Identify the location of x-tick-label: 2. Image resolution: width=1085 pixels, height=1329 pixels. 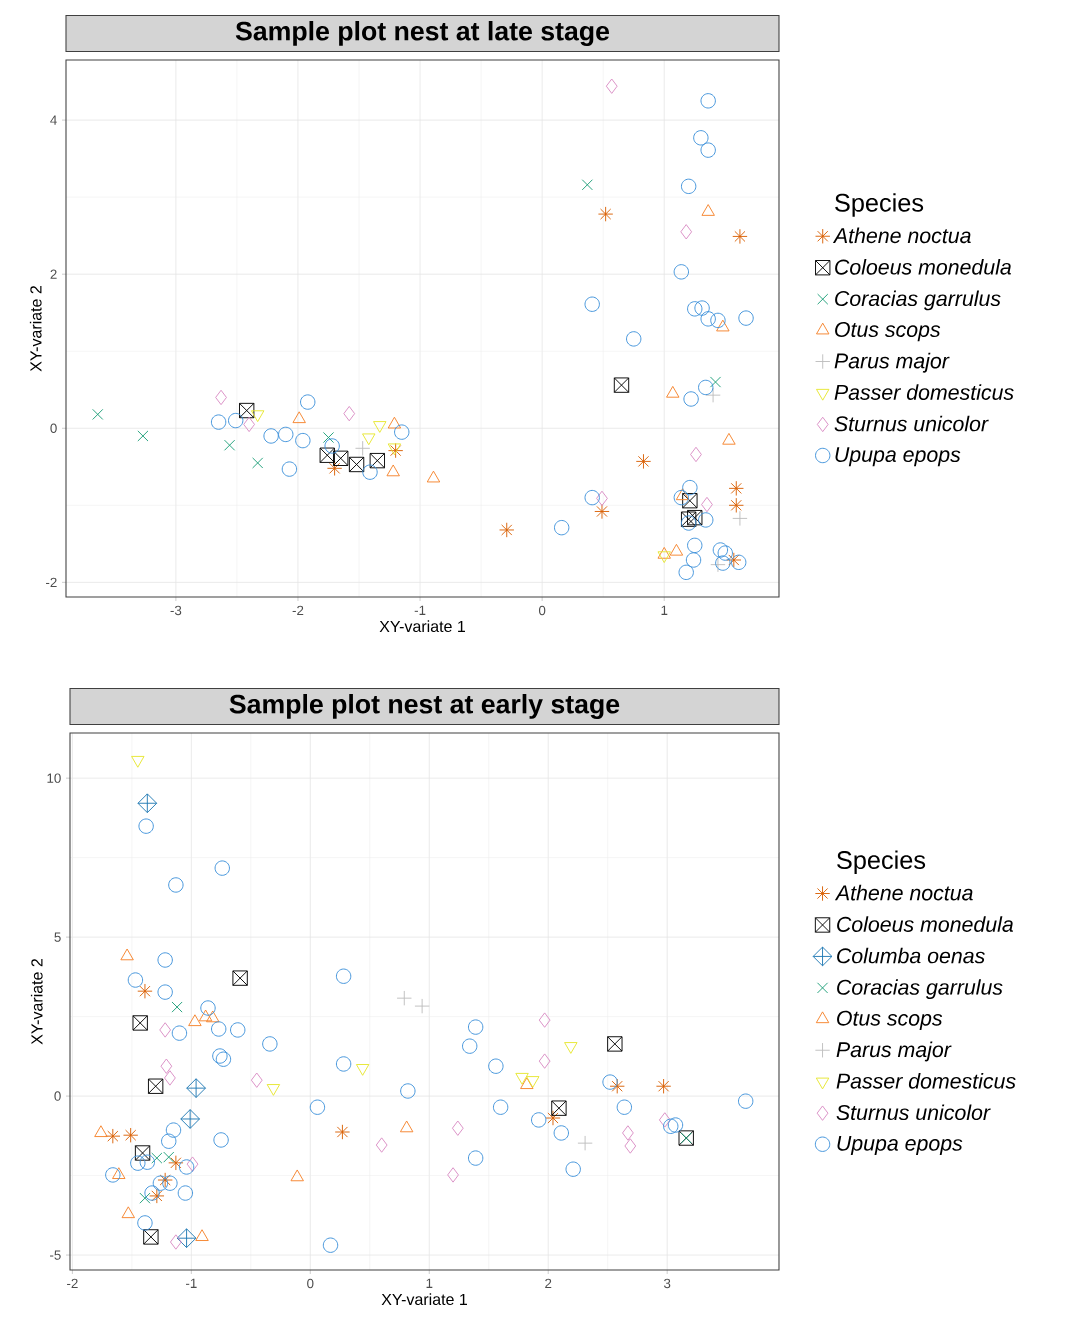
(548, 1283).